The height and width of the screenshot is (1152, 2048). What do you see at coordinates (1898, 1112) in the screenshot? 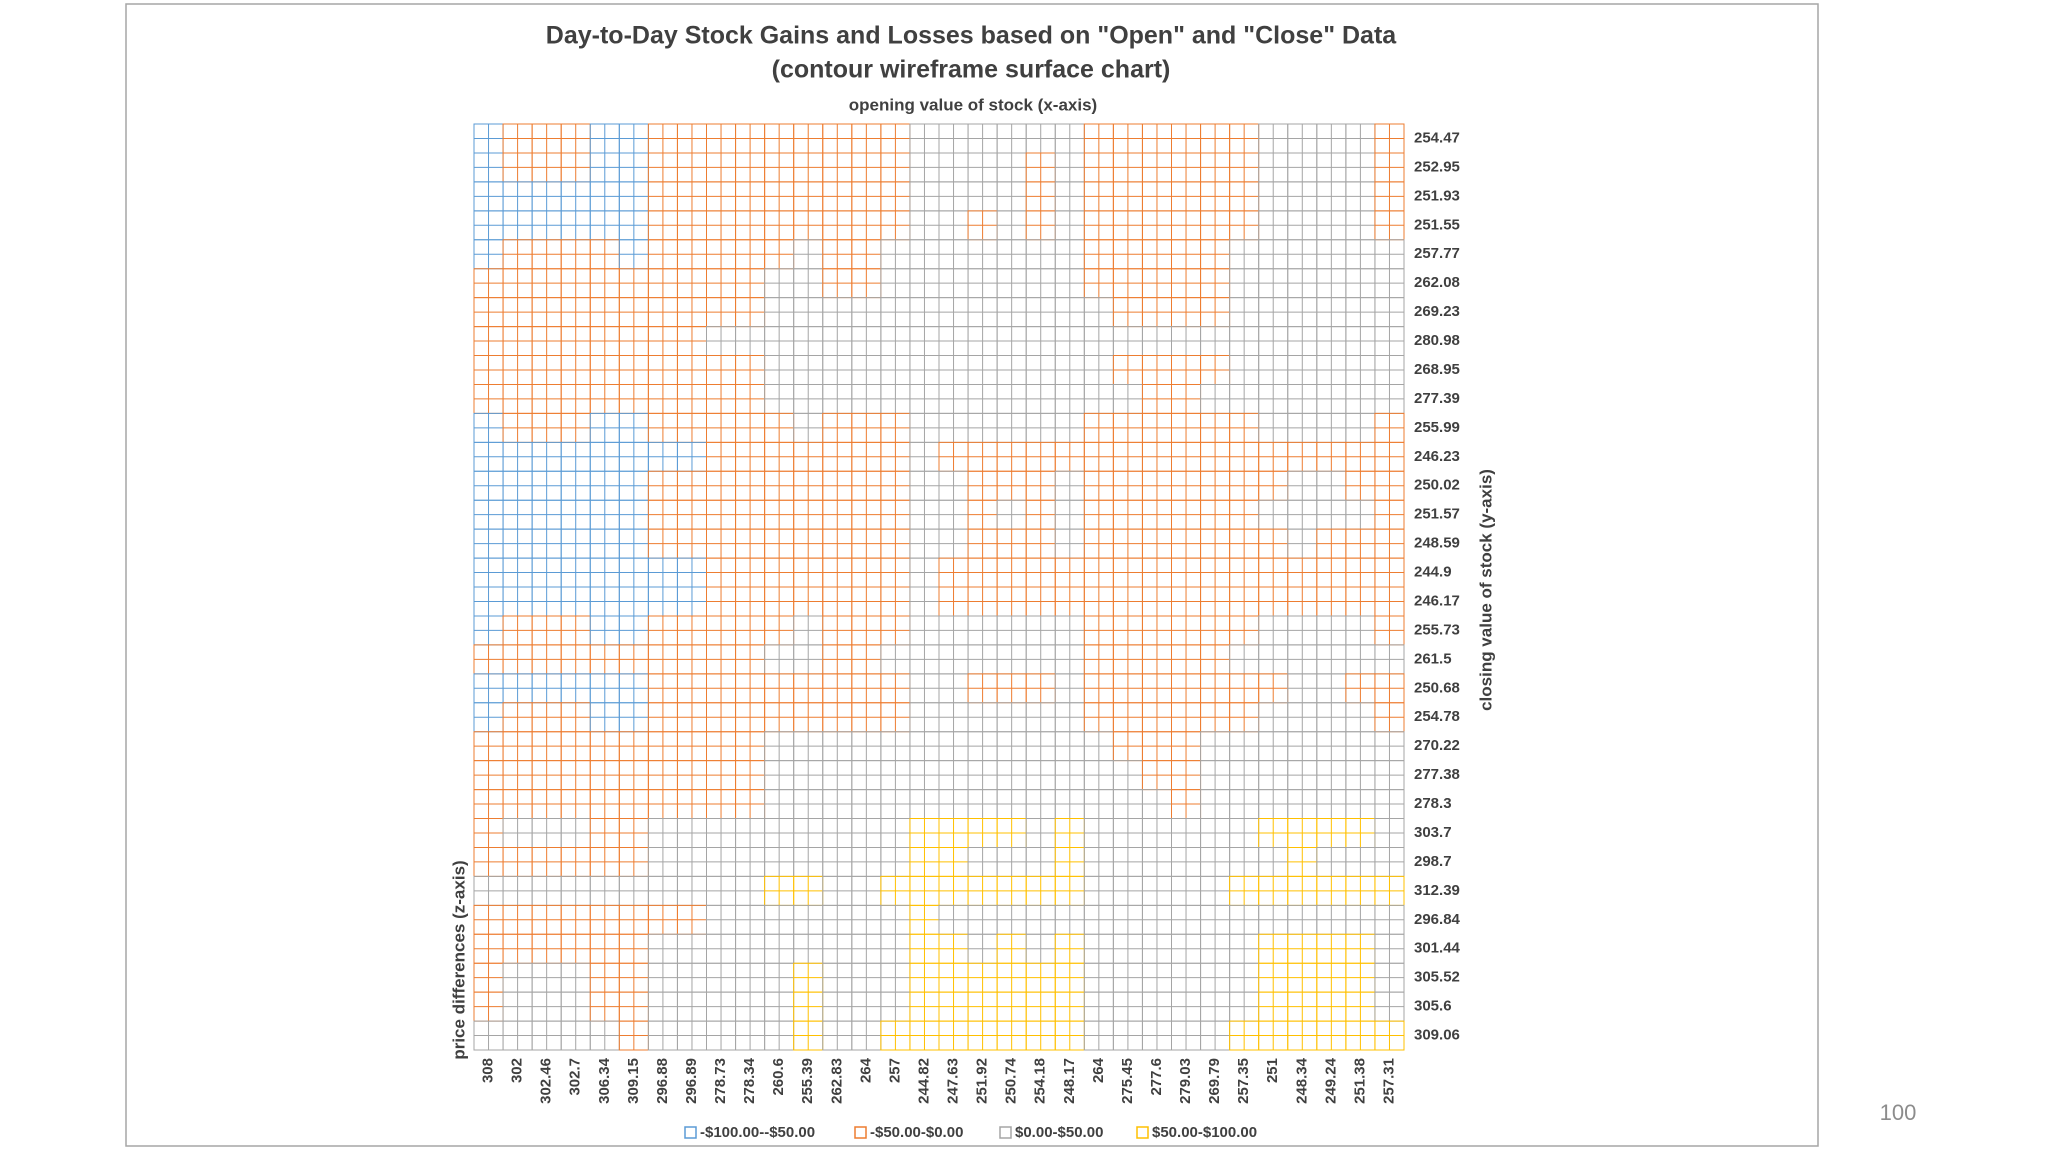
I see `page-number: 100` at bounding box center [1898, 1112].